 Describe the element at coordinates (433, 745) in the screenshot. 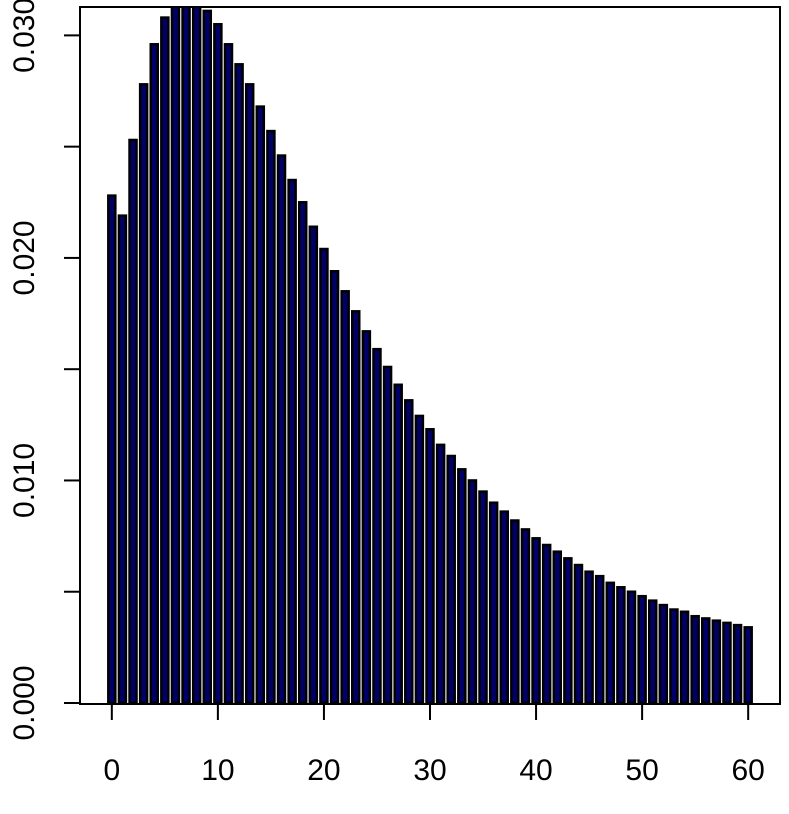

I see `x-axis: 0 10 20 30 40 50 60` at that location.